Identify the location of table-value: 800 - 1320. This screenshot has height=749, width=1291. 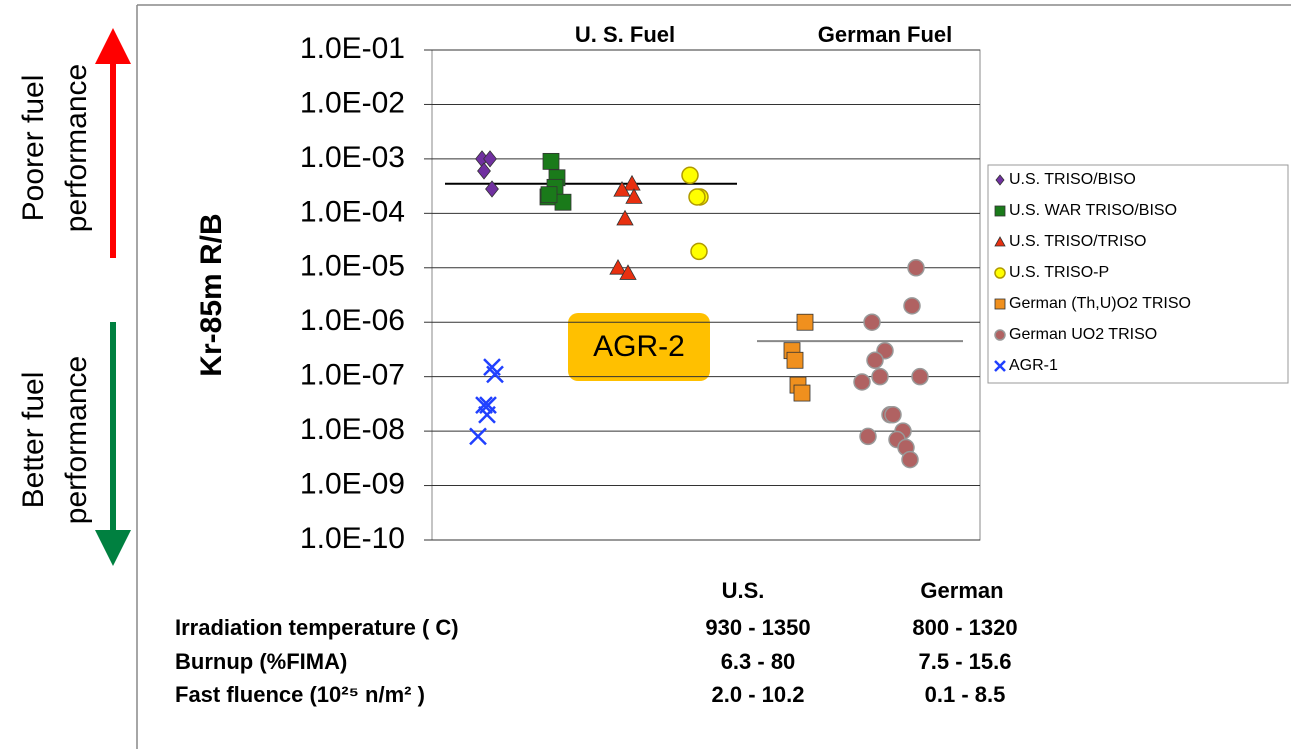
(964, 627).